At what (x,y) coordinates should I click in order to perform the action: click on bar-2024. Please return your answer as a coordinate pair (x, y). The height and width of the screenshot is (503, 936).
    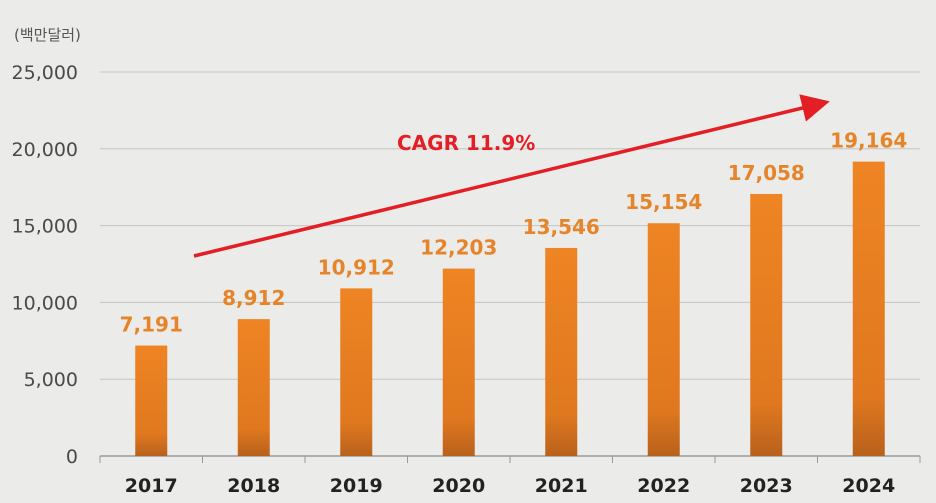
    Looking at the image, I should click on (868, 308).